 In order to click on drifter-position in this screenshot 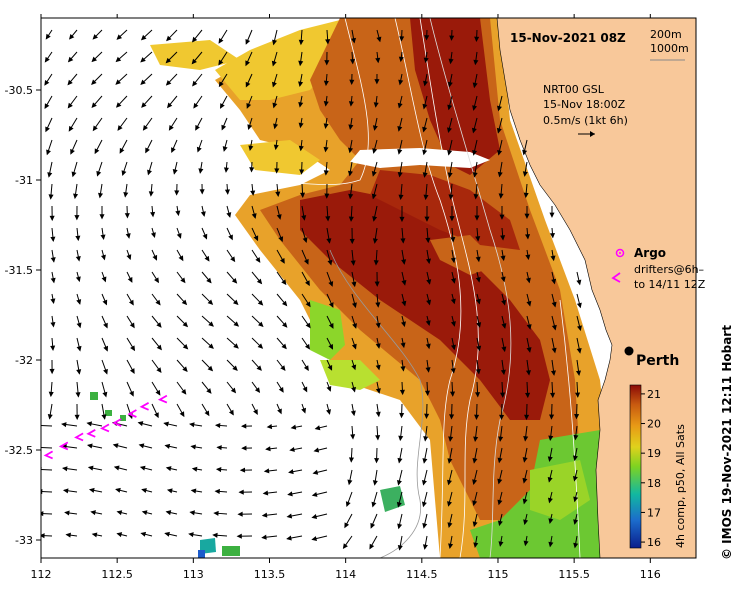, I will do `click(162, 399)`.